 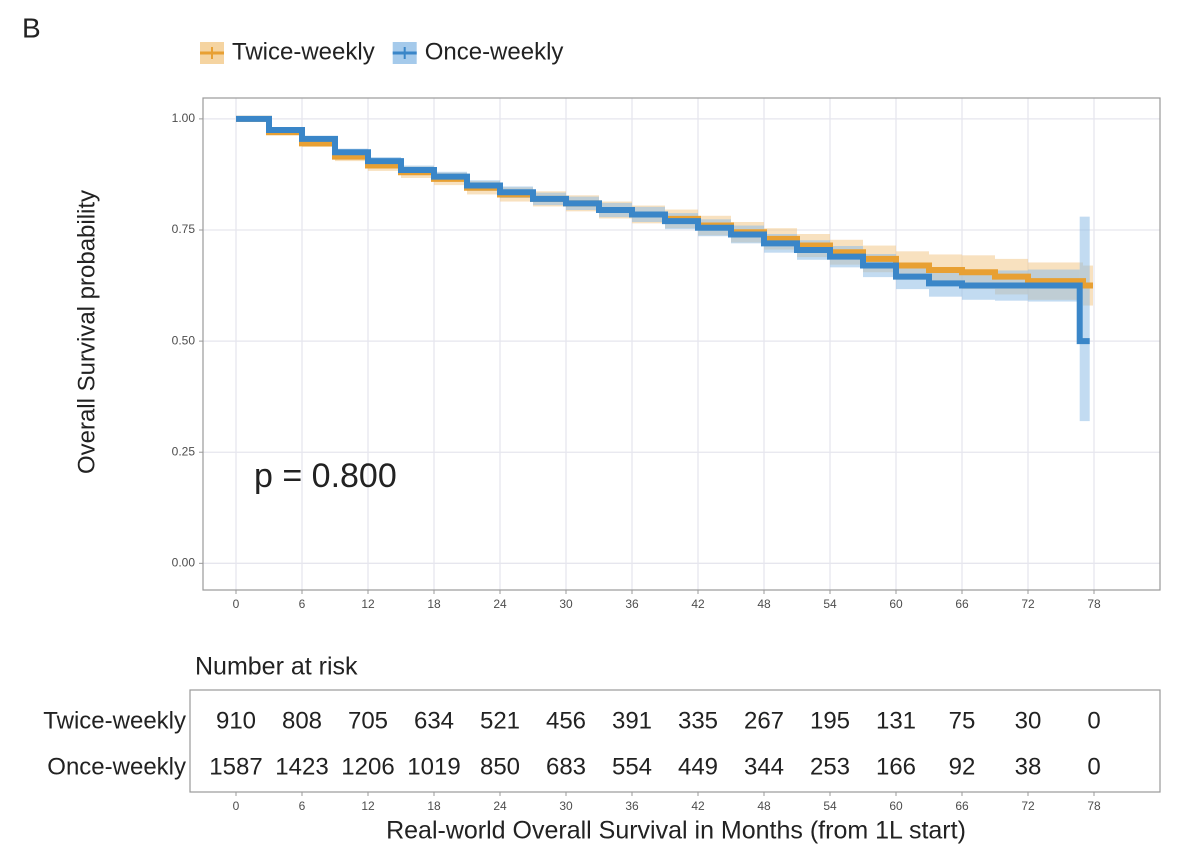 I want to click on risk-count: 38, so click(x=1028, y=766).